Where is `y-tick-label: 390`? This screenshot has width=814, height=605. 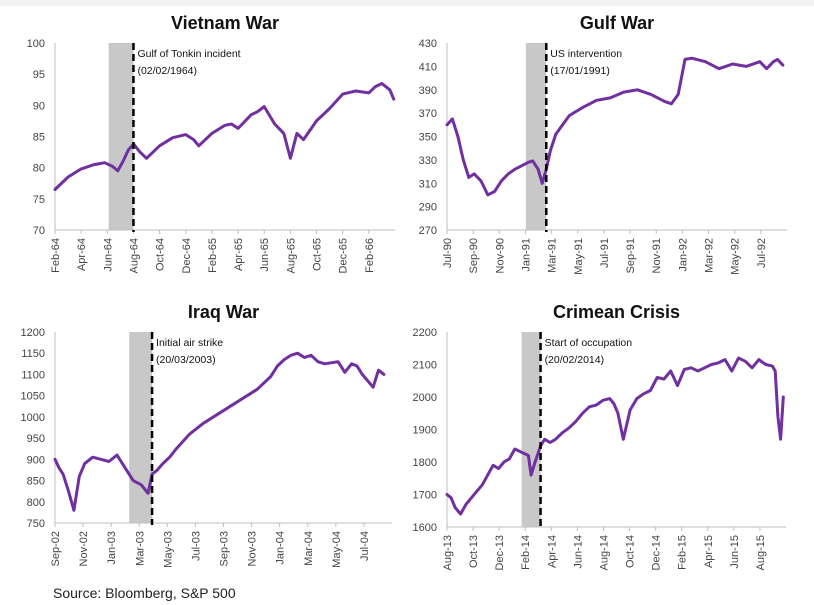
y-tick-label: 390 is located at coordinates (428, 91).